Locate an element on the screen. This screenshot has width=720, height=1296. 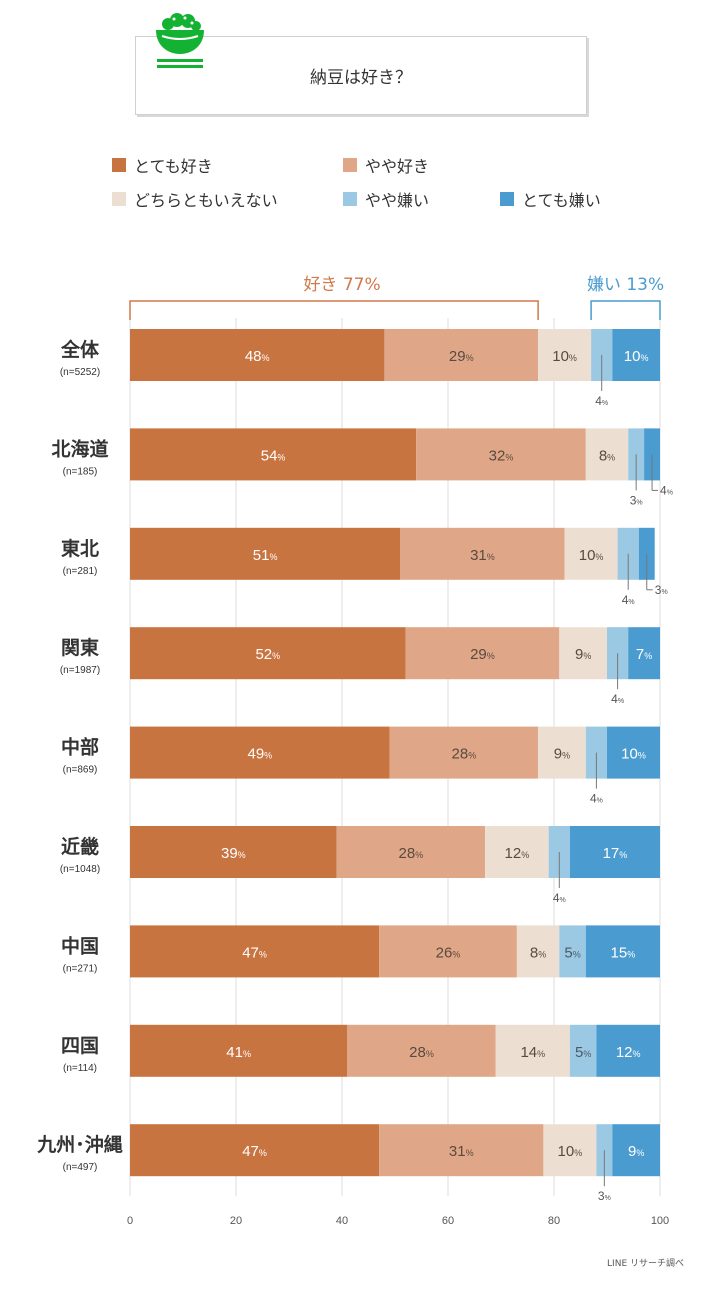
bar-value-label: 48% is located at coordinates (257, 356).